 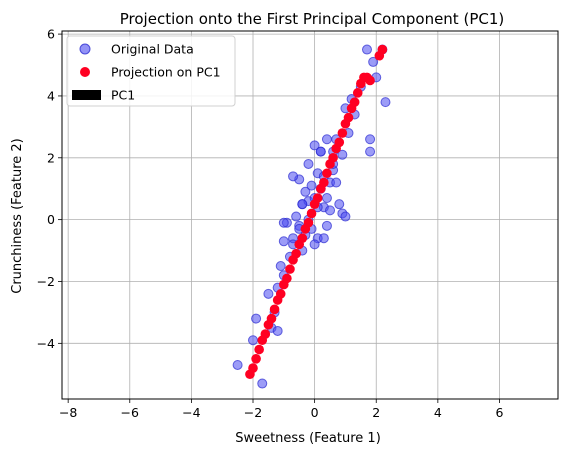 I want to click on y-tick-label: 0, so click(x=51, y=219).